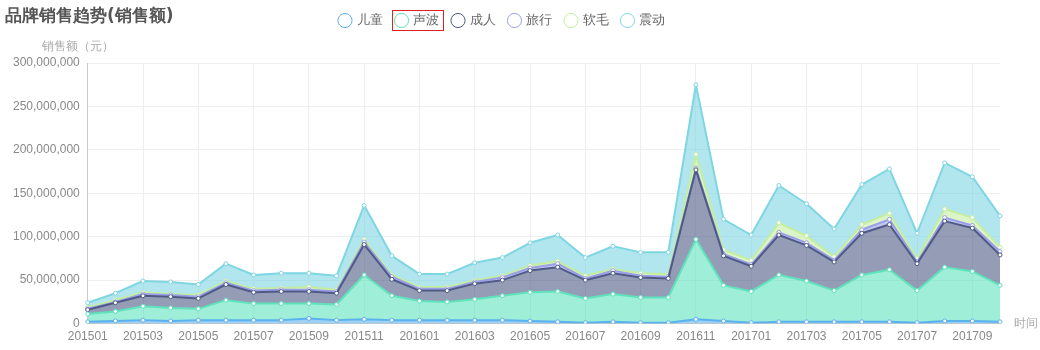  I want to click on legend-label: 旅行, so click(539, 20).